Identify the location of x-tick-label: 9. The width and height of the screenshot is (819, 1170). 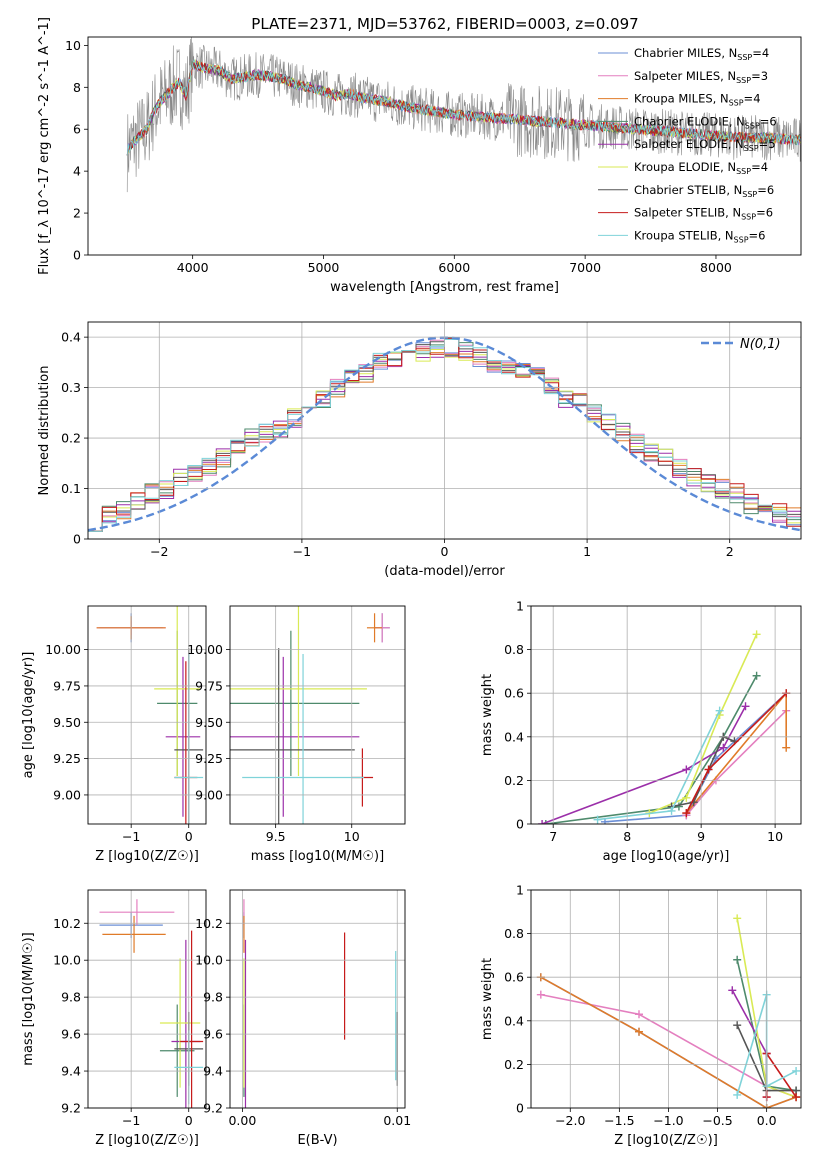
(701, 836).